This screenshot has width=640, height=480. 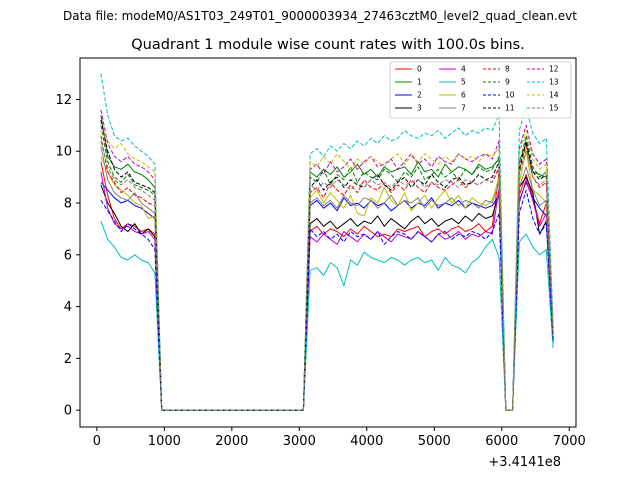 I want to click on x-tick-label-3000: 3000, so click(x=299, y=441).